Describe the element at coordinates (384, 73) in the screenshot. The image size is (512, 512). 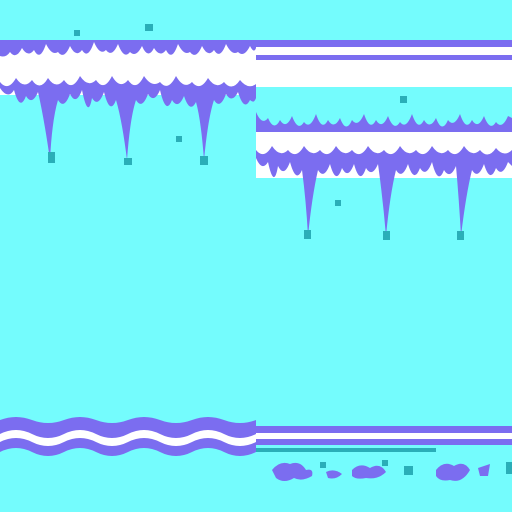
I see `ledge-snow-lower` at that location.